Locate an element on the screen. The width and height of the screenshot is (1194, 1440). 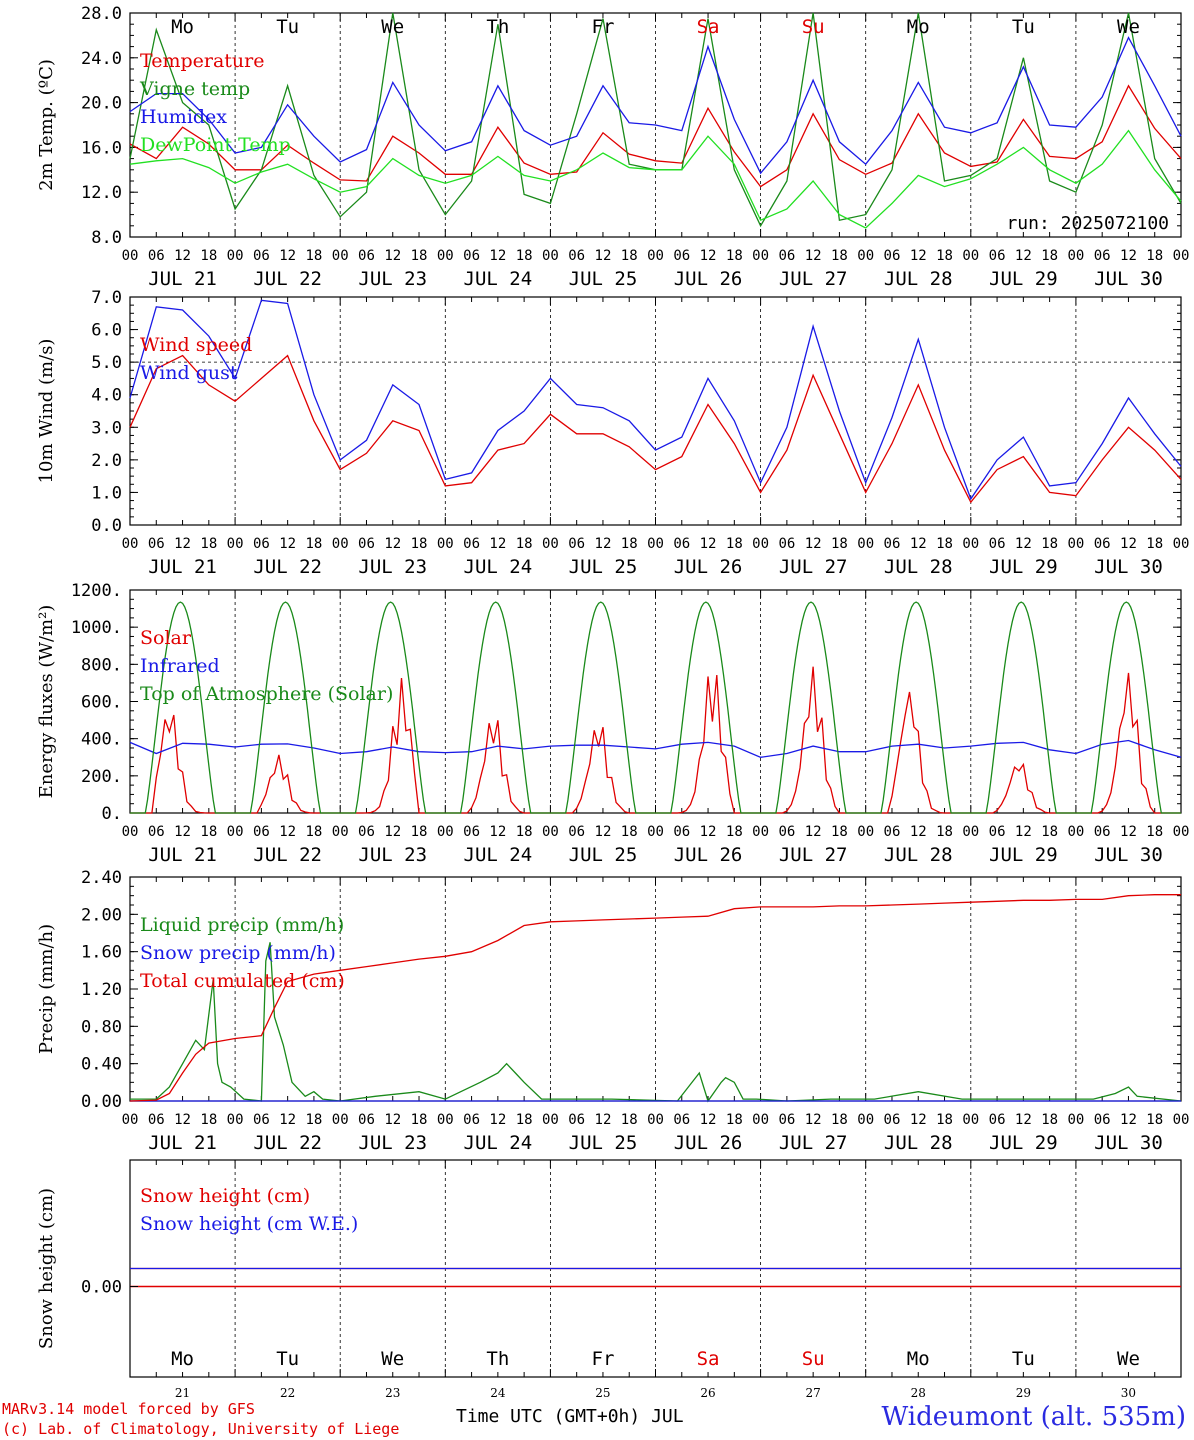
y-axis-title: Precip (mm/h) is located at coordinates (46, 989).